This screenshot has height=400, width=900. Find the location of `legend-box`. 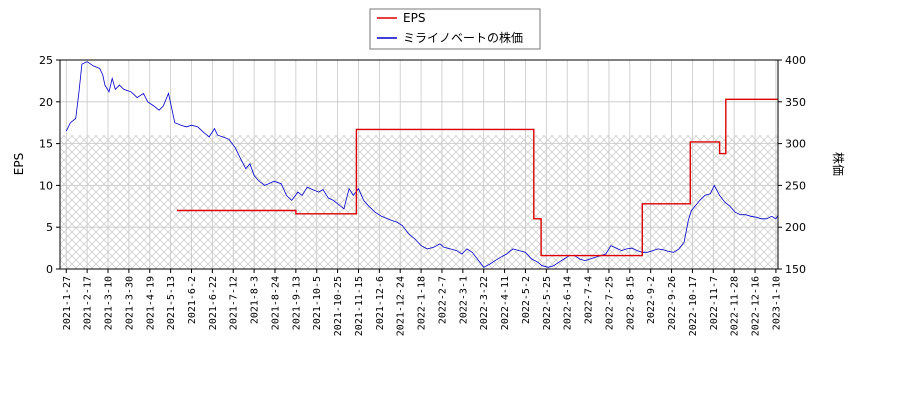

legend-box is located at coordinates (455, 29).